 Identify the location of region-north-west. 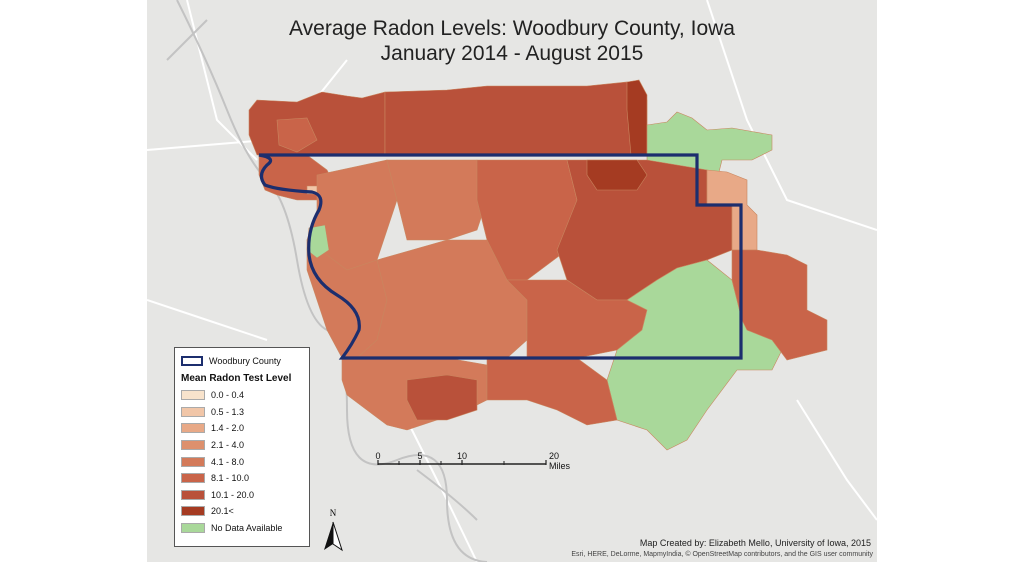
(317, 123).